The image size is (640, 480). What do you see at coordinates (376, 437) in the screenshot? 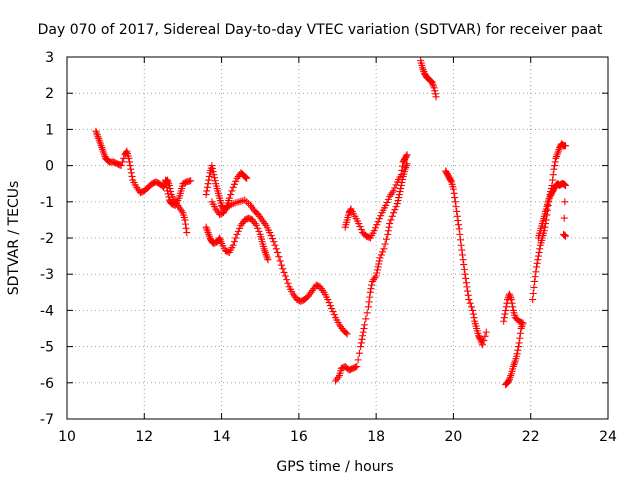
I see `x-tick-label: 18` at bounding box center [376, 437].